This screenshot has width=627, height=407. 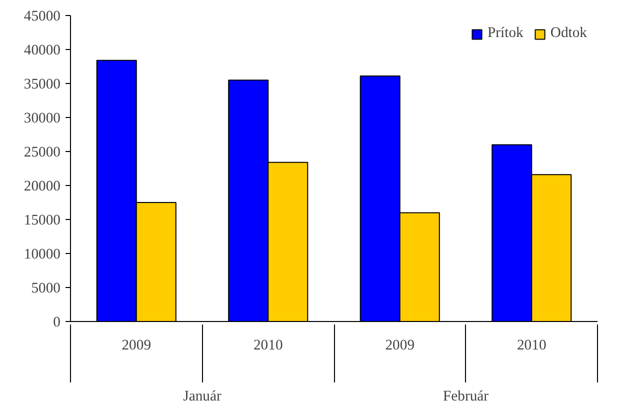 What do you see at coordinates (42, 220) in the screenshot?
I see `y-tick-label: 15000` at bounding box center [42, 220].